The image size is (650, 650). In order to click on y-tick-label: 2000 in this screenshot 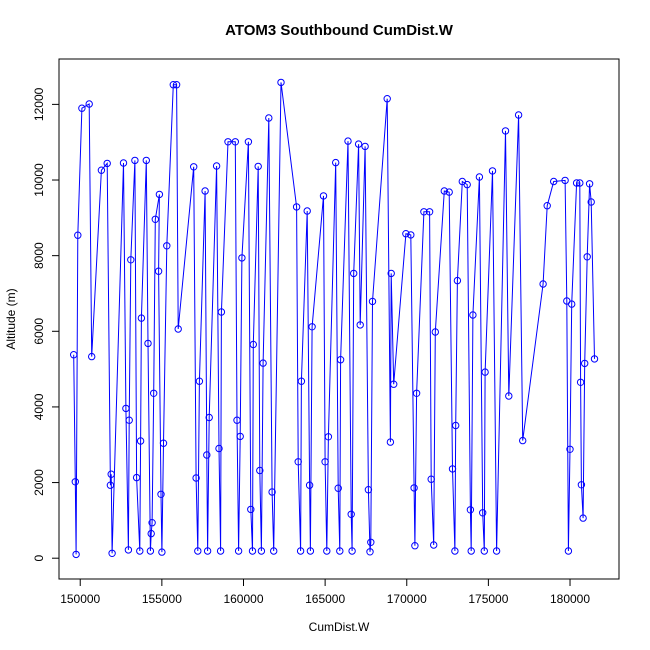, I will do `click(39, 482)`.